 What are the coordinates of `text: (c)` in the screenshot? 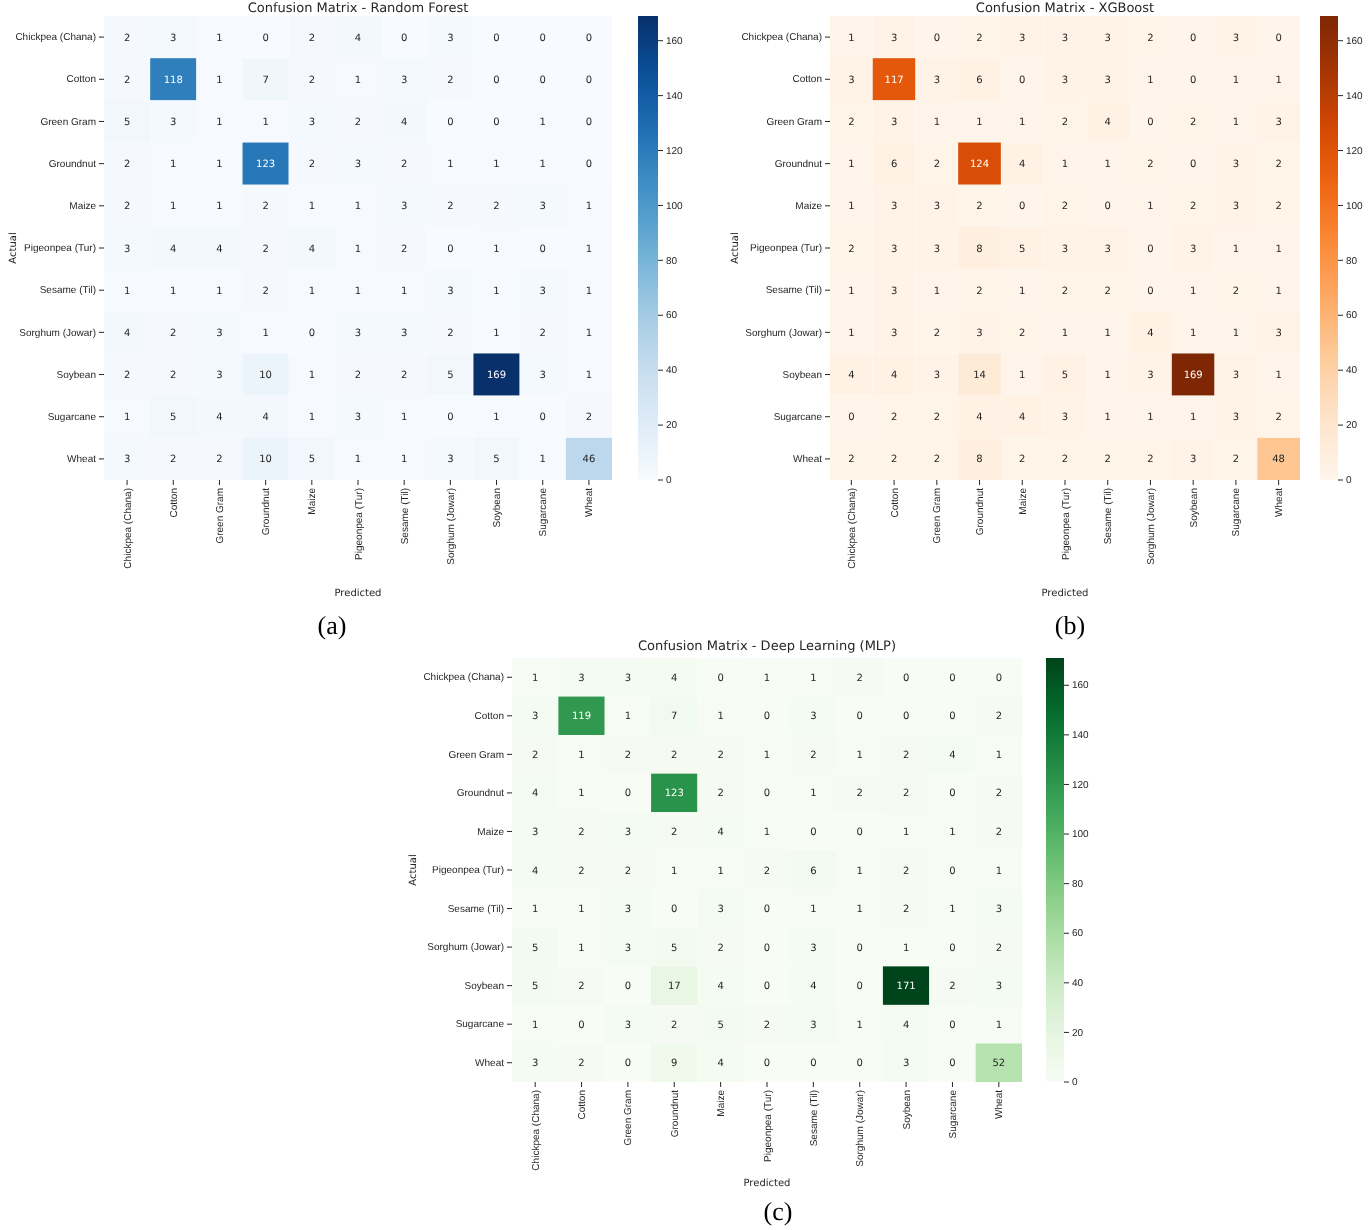 It's located at (778, 1211).